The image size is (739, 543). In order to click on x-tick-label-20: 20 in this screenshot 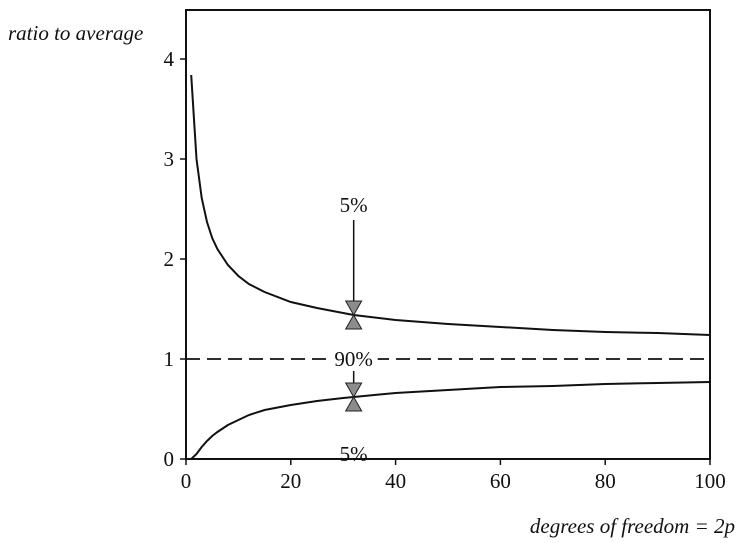, I will do `click(290, 481)`.